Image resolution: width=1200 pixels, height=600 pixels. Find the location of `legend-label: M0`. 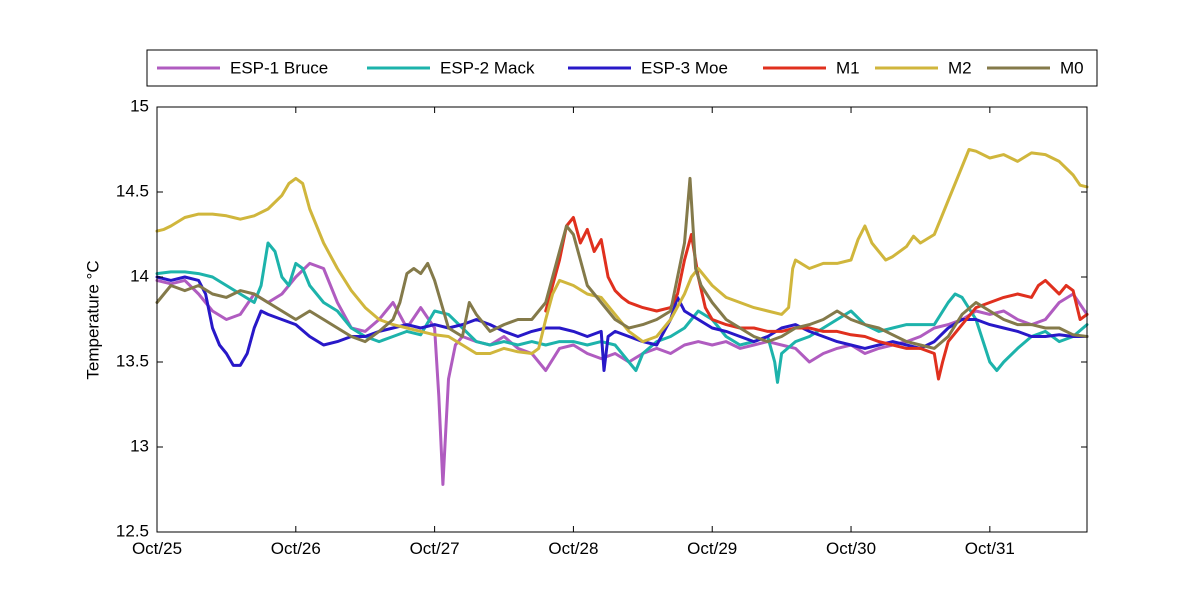

legend-label: M0 is located at coordinates (1072, 67).